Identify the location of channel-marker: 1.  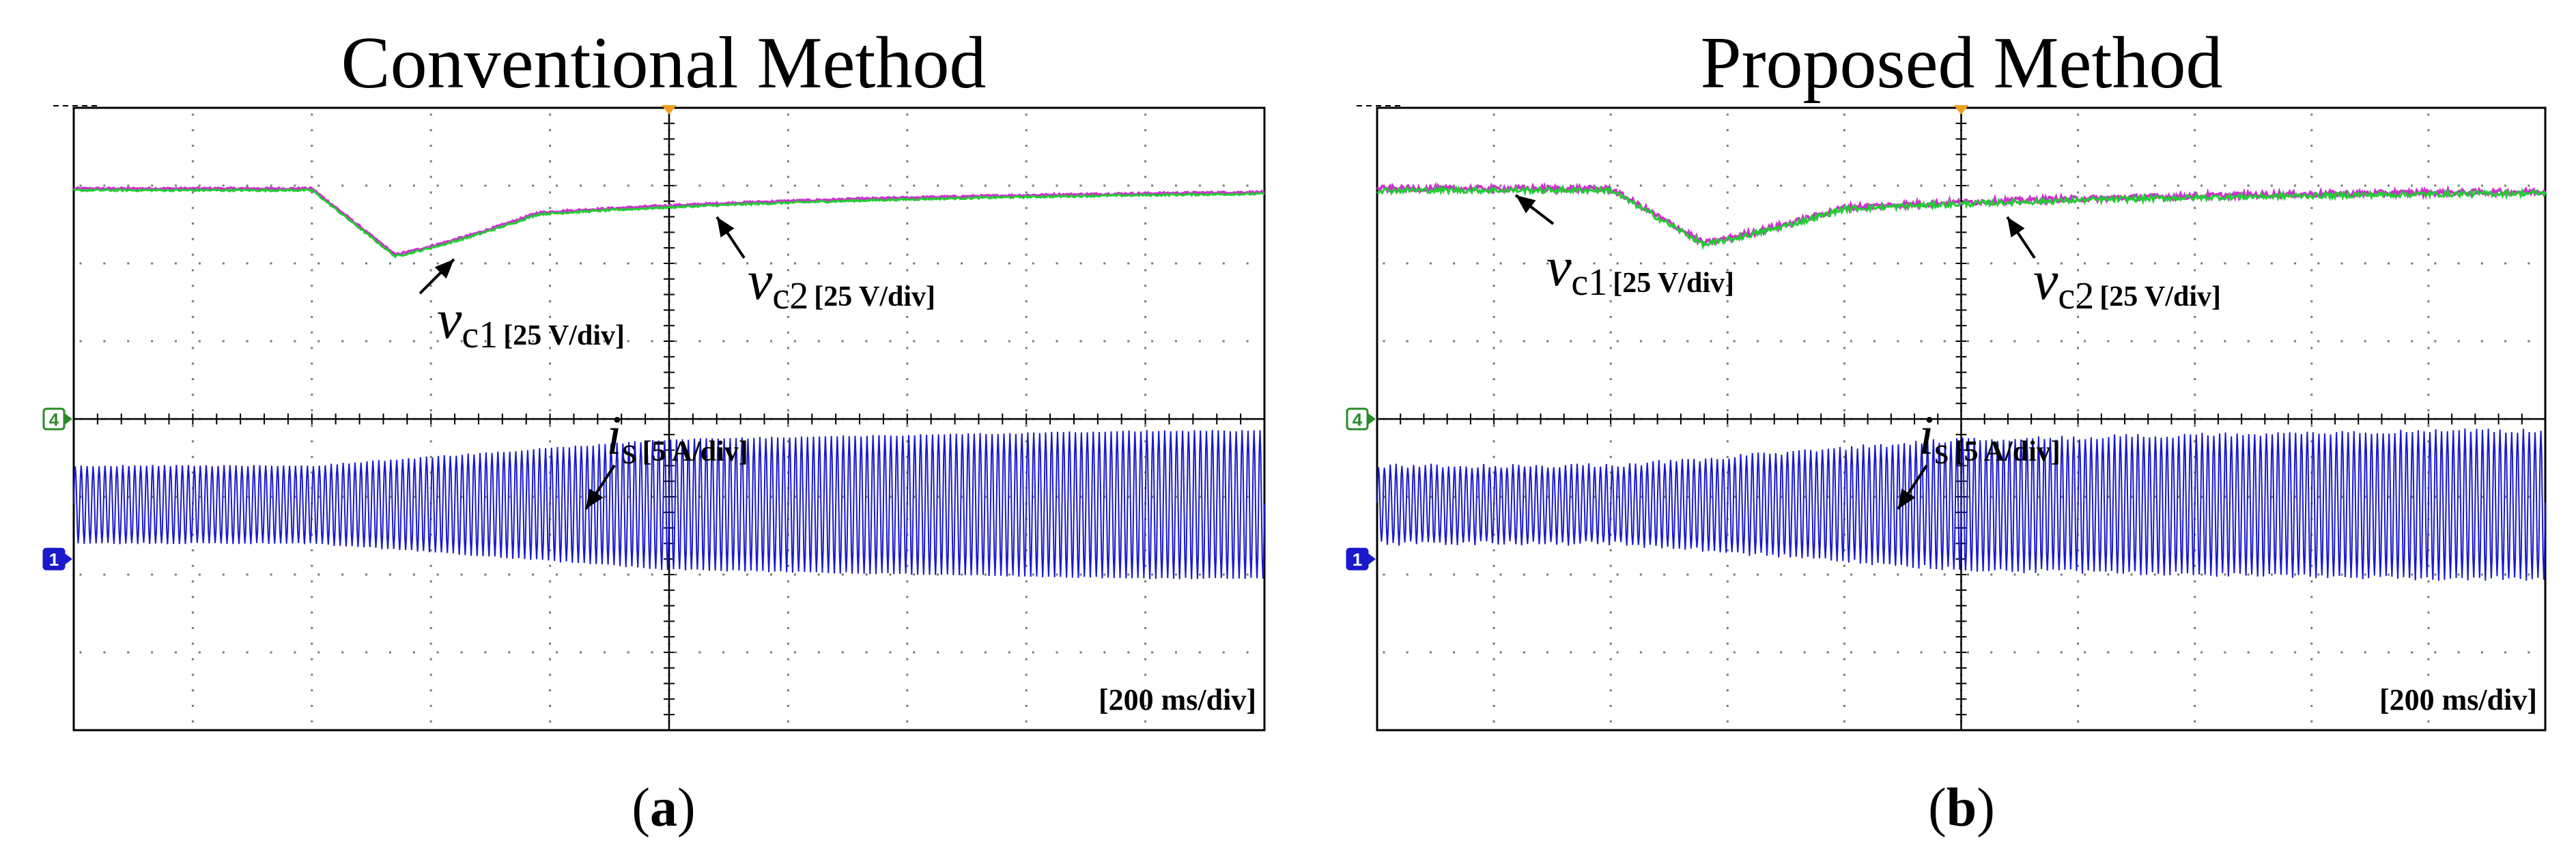
(1361, 558).